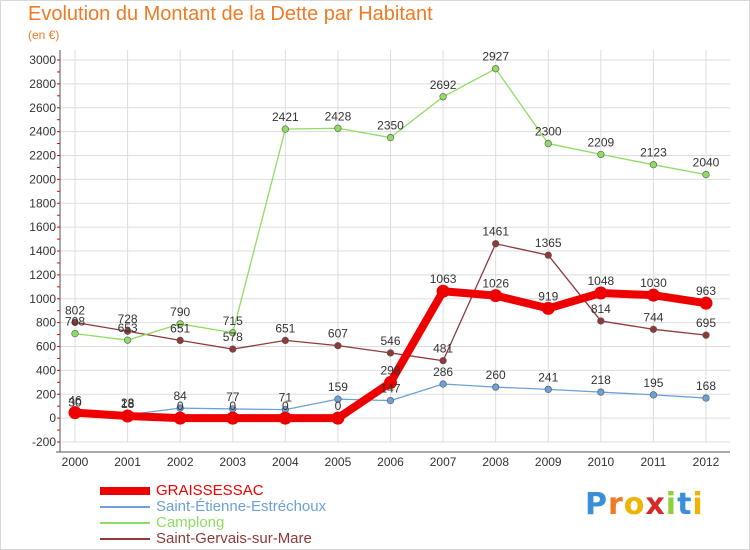 The height and width of the screenshot is (550, 750). I want to click on data-label: 77, so click(233, 397).